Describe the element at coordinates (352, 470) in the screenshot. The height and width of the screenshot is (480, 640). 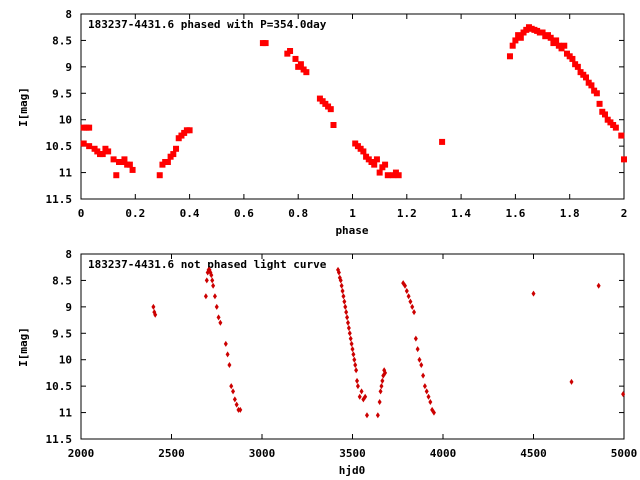
I see `x-axis-label: hjd0` at that location.